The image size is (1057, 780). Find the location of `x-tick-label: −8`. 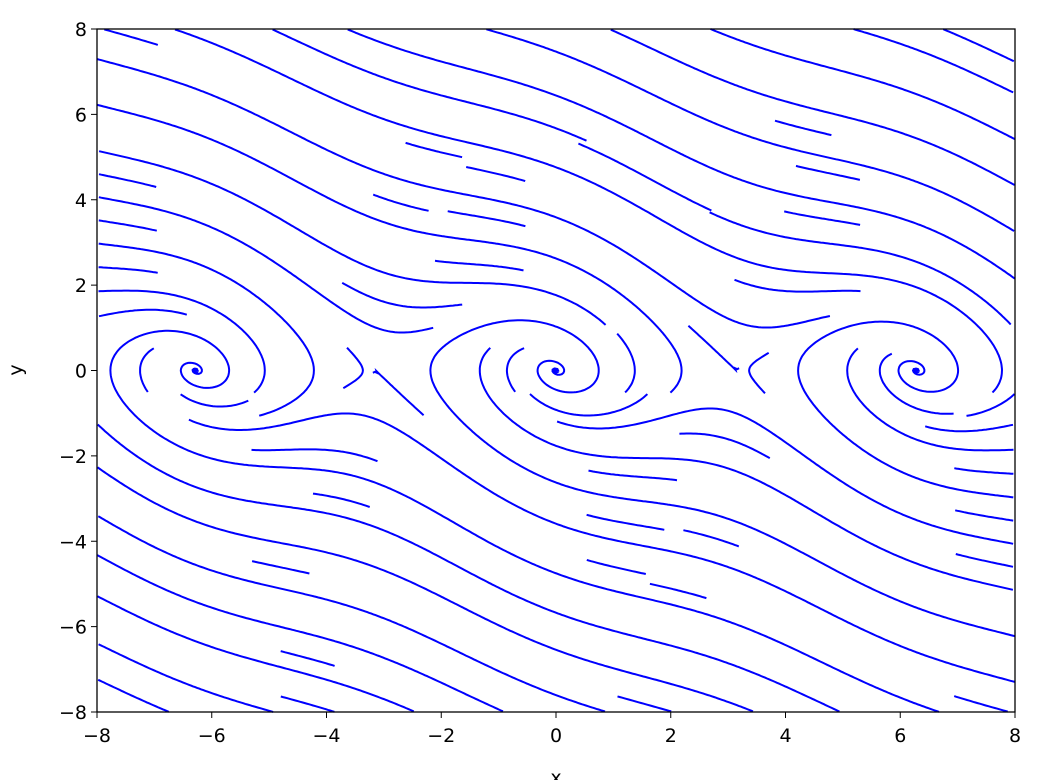

x-tick-label: −8 is located at coordinates (97, 736).